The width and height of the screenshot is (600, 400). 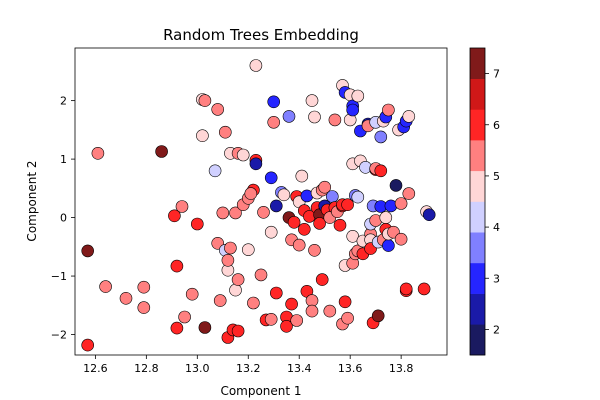 What do you see at coordinates (496, 176) in the screenshot?
I see `colorbar-tick-label: 5` at bounding box center [496, 176].